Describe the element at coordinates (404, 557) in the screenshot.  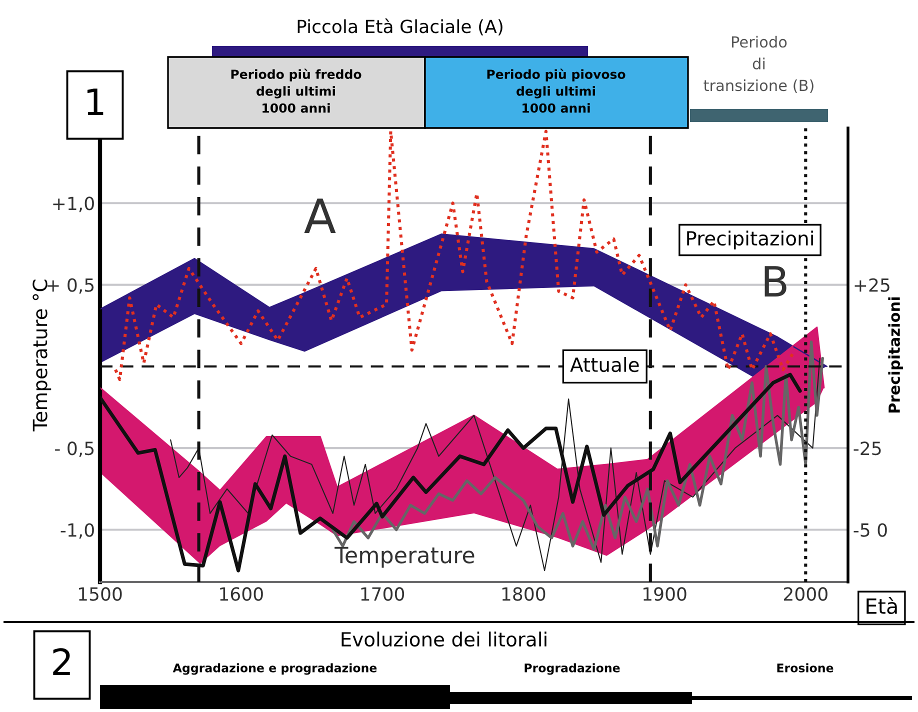
I see `annotation: Temperature` at that location.